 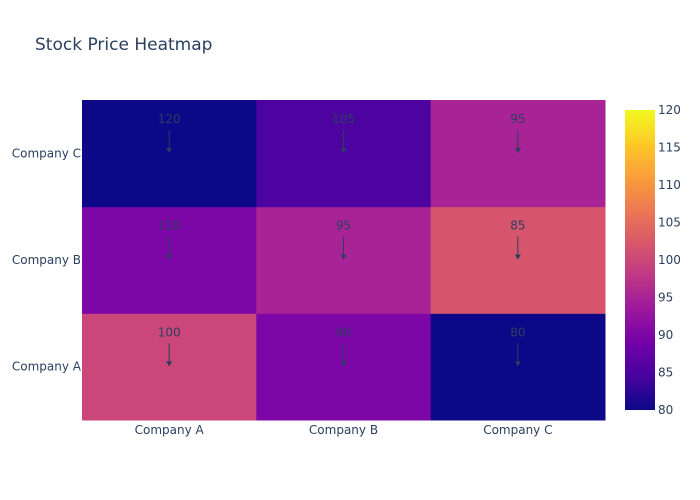 I want to click on colorbar-tick-label: 80, so click(x=665, y=410).